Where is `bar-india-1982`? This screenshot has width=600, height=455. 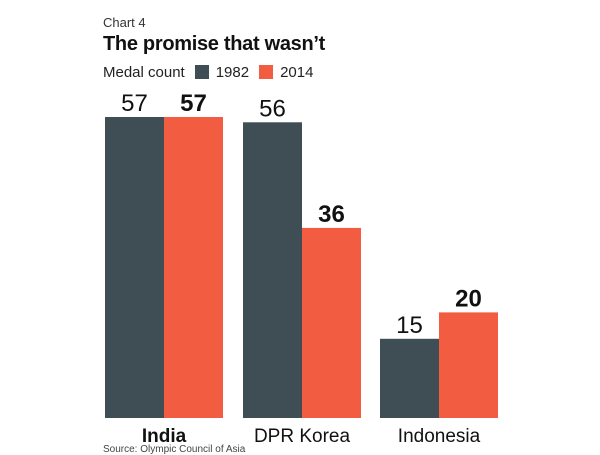
bar-india-1982 is located at coordinates (134, 267).